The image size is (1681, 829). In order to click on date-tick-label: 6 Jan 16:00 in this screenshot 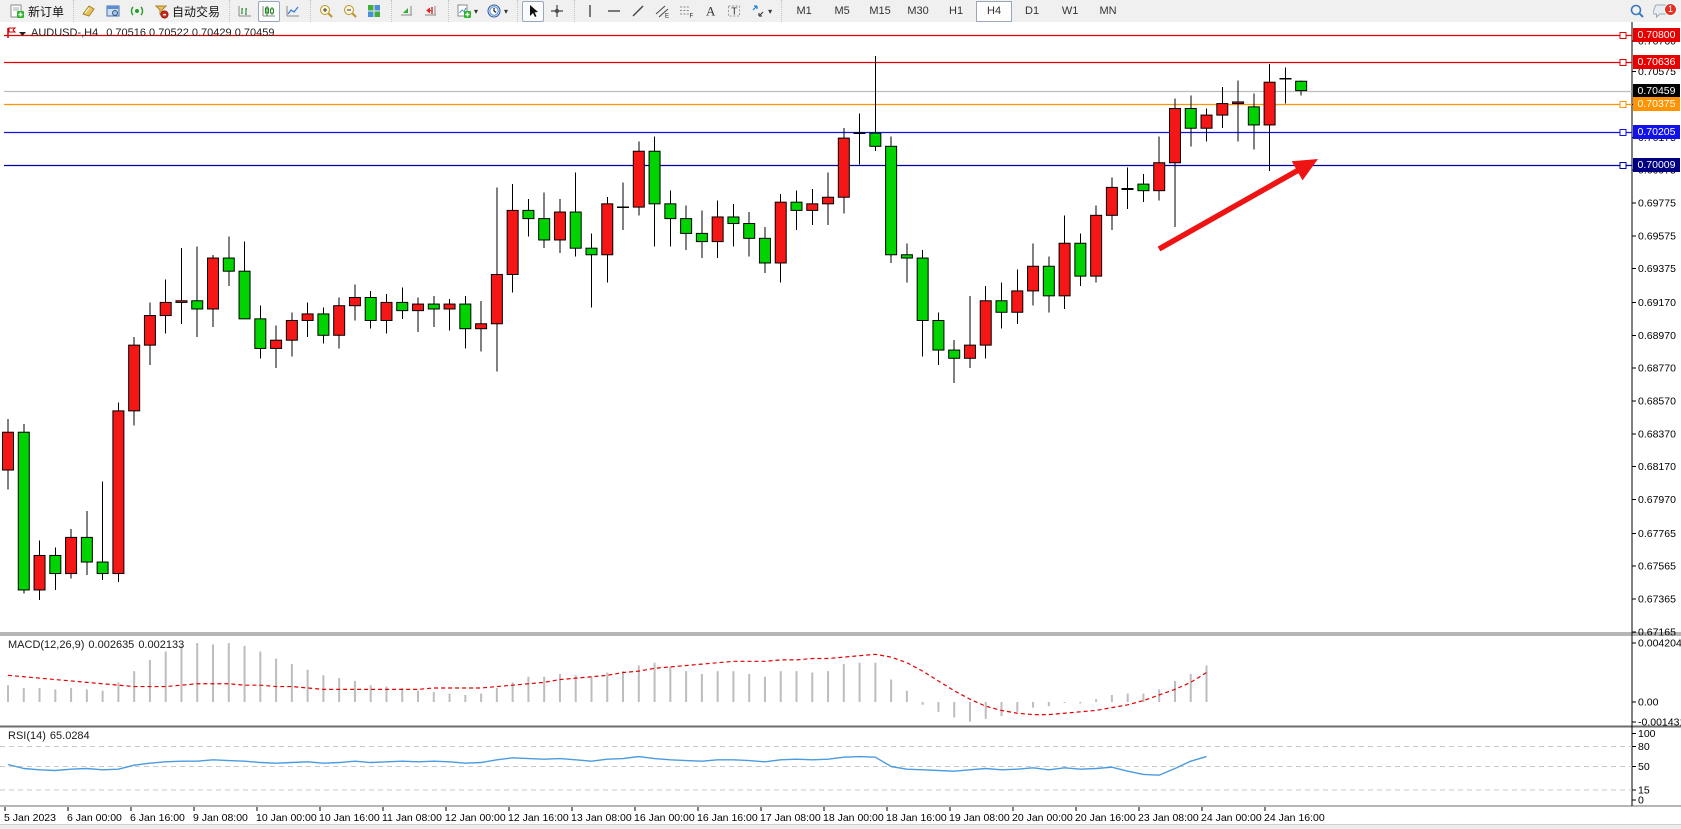, I will do `click(157, 818)`.